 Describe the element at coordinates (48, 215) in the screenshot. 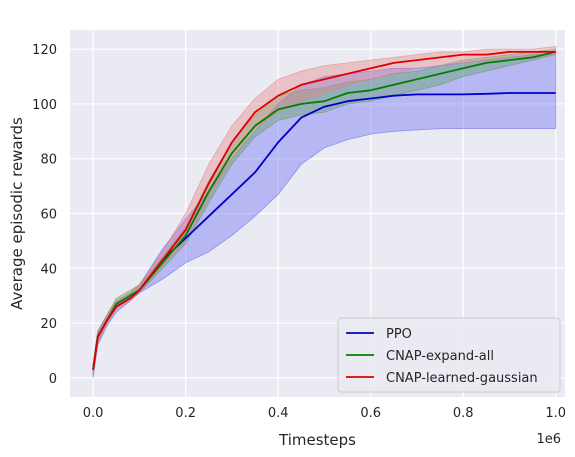

I see `y-tick-label: 60` at that location.